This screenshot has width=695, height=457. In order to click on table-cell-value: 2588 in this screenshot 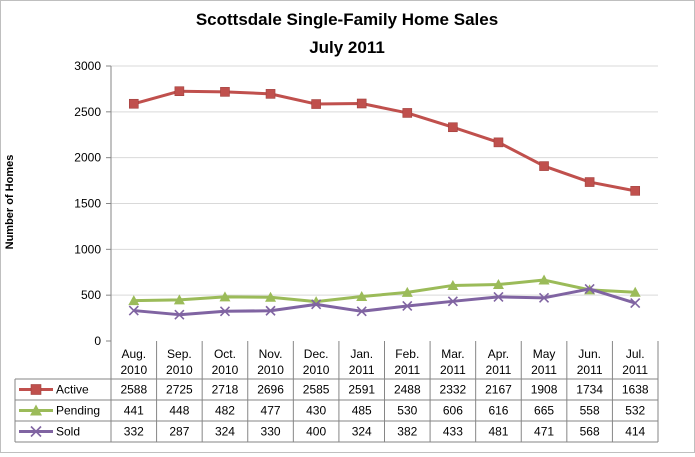, I will do `click(133, 390)`.